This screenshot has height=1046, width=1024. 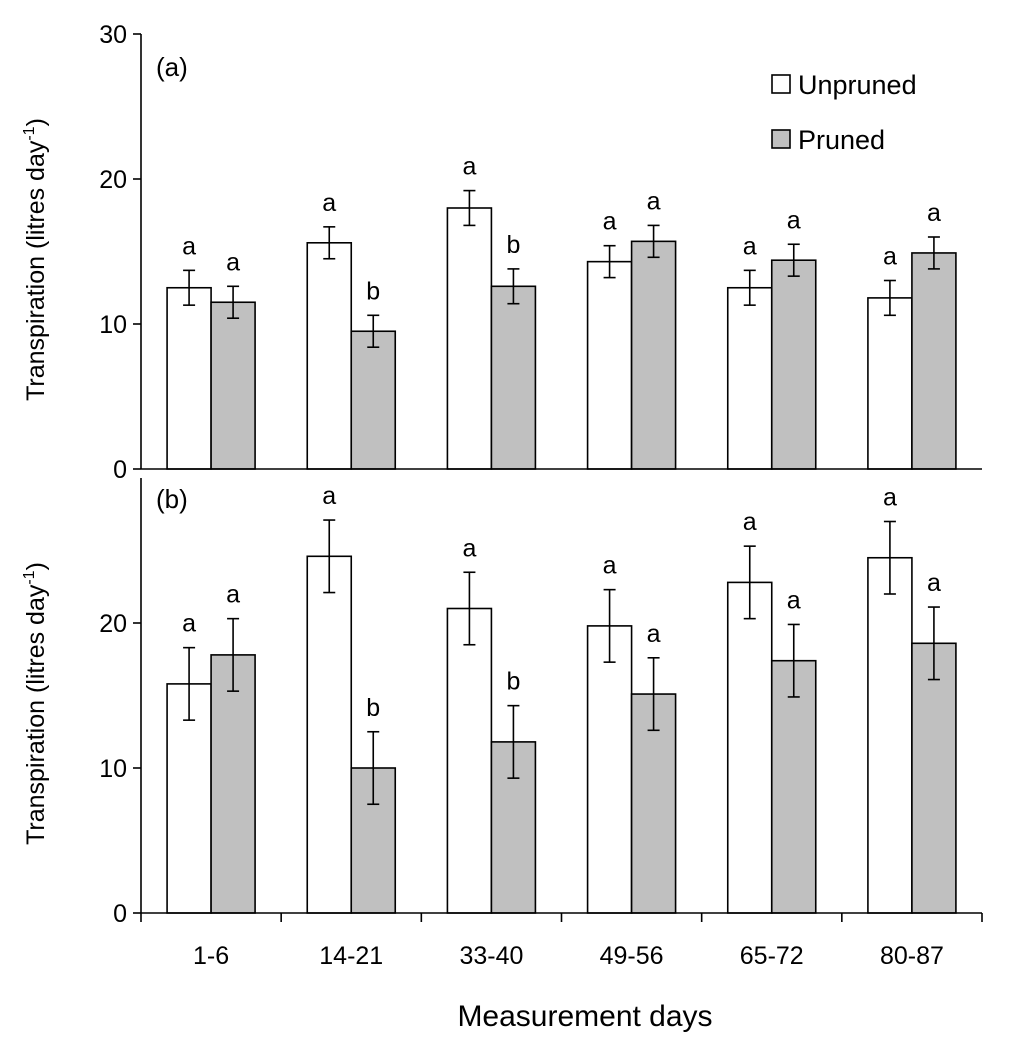 I want to click on x-tick-label: 65-72, so click(x=772, y=956).